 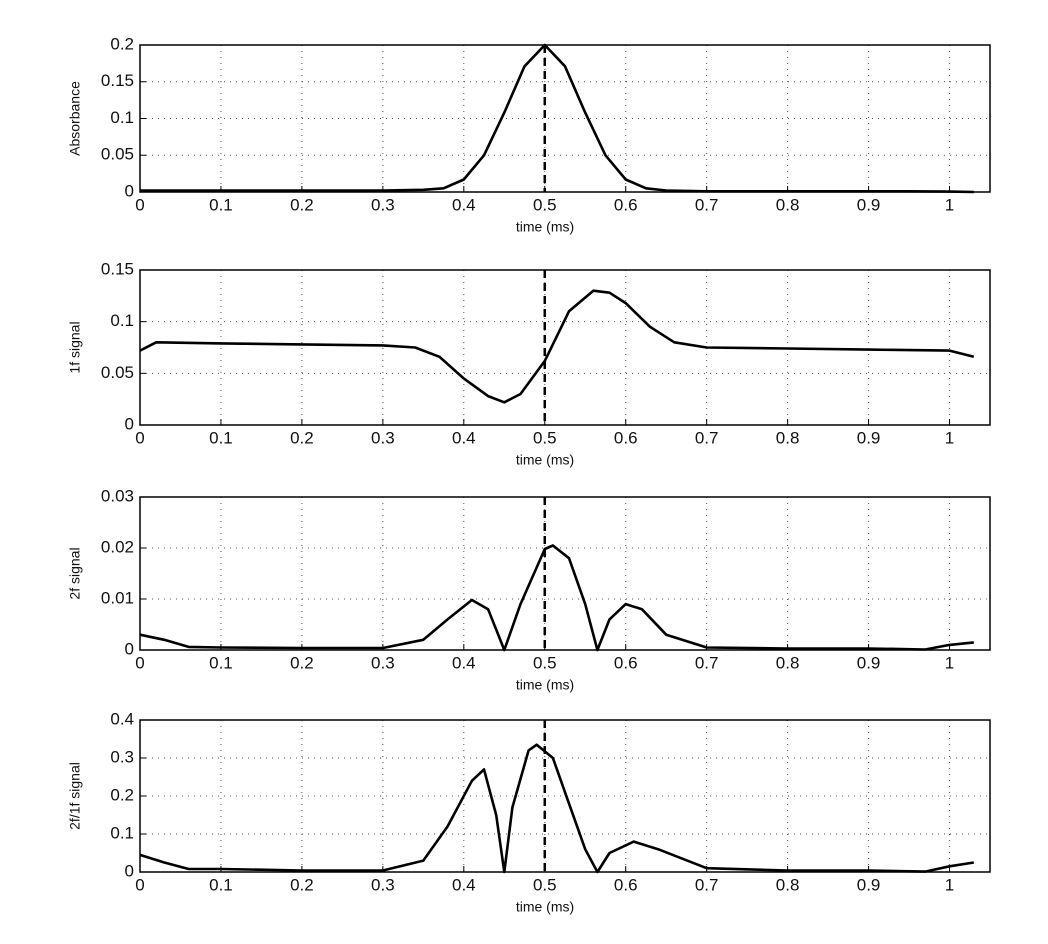 I want to click on y-tick-label: 0.4, so click(x=122, y=718).